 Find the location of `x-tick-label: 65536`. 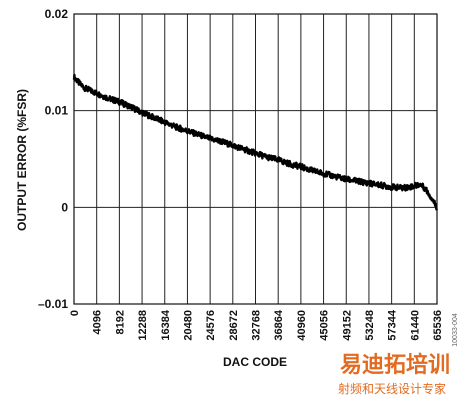

x-tick-label: 65536 is located at coordinates (438, 325).